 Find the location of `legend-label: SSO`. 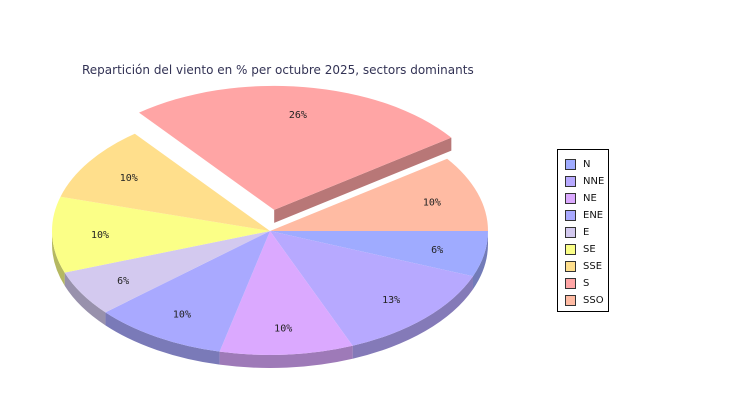

legend-label: SSO is located at coordinates (593, 300).